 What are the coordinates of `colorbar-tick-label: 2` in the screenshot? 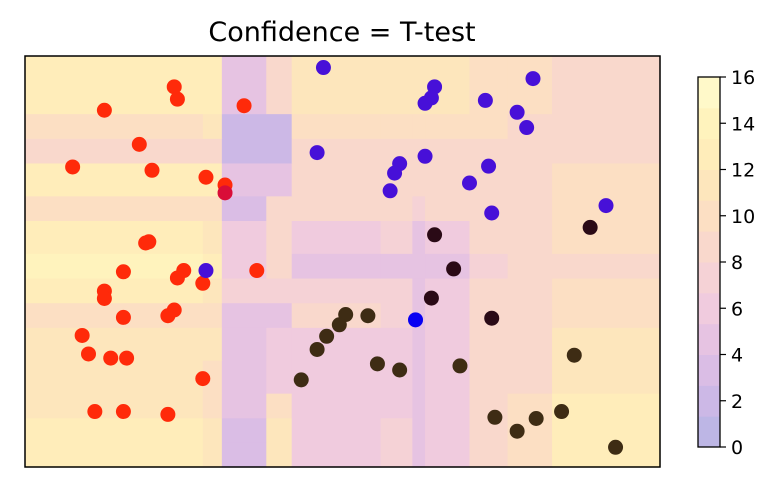 It's located at (737, 402).